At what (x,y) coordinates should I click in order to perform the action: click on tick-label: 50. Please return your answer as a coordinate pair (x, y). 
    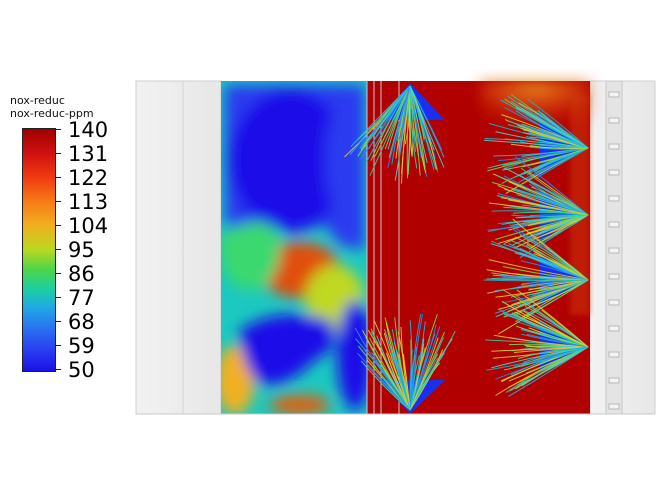
    Looking at the image, I should click on (81, 370).